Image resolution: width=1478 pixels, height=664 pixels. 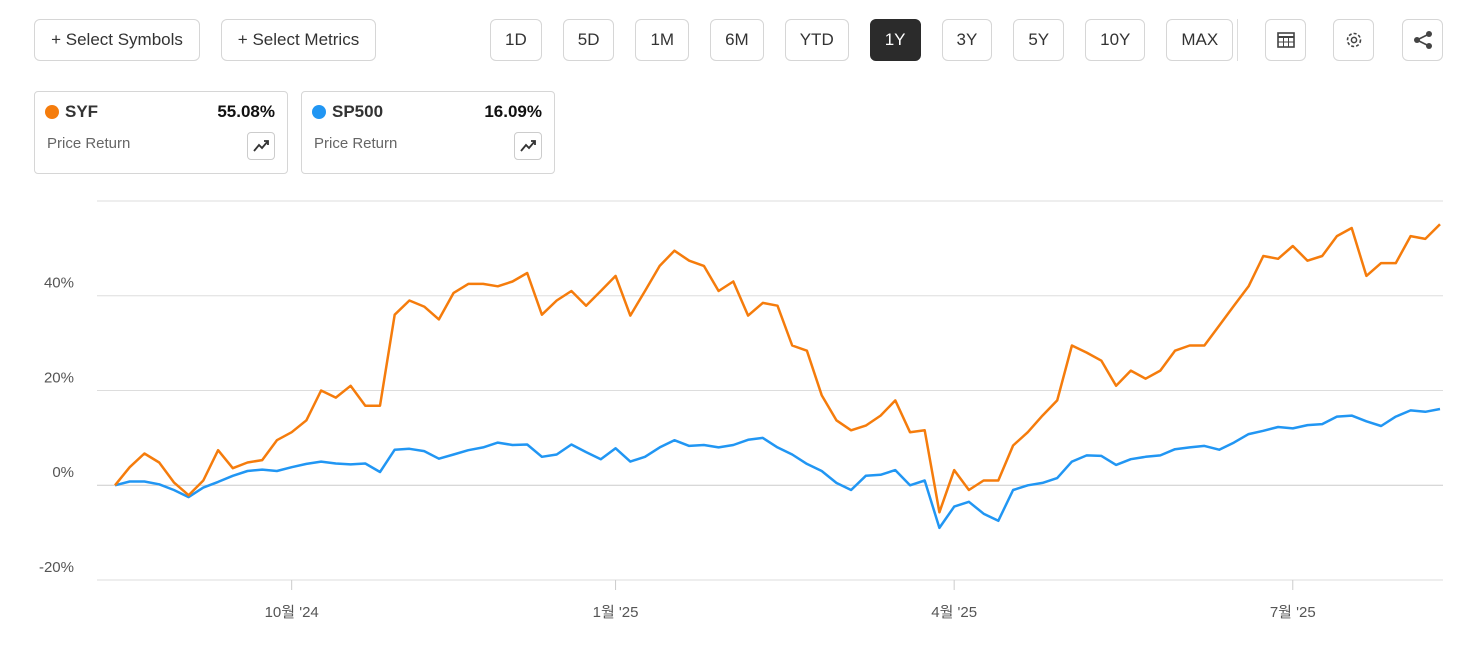 I want to click on settings-icon, so click(x=1353, y=40).